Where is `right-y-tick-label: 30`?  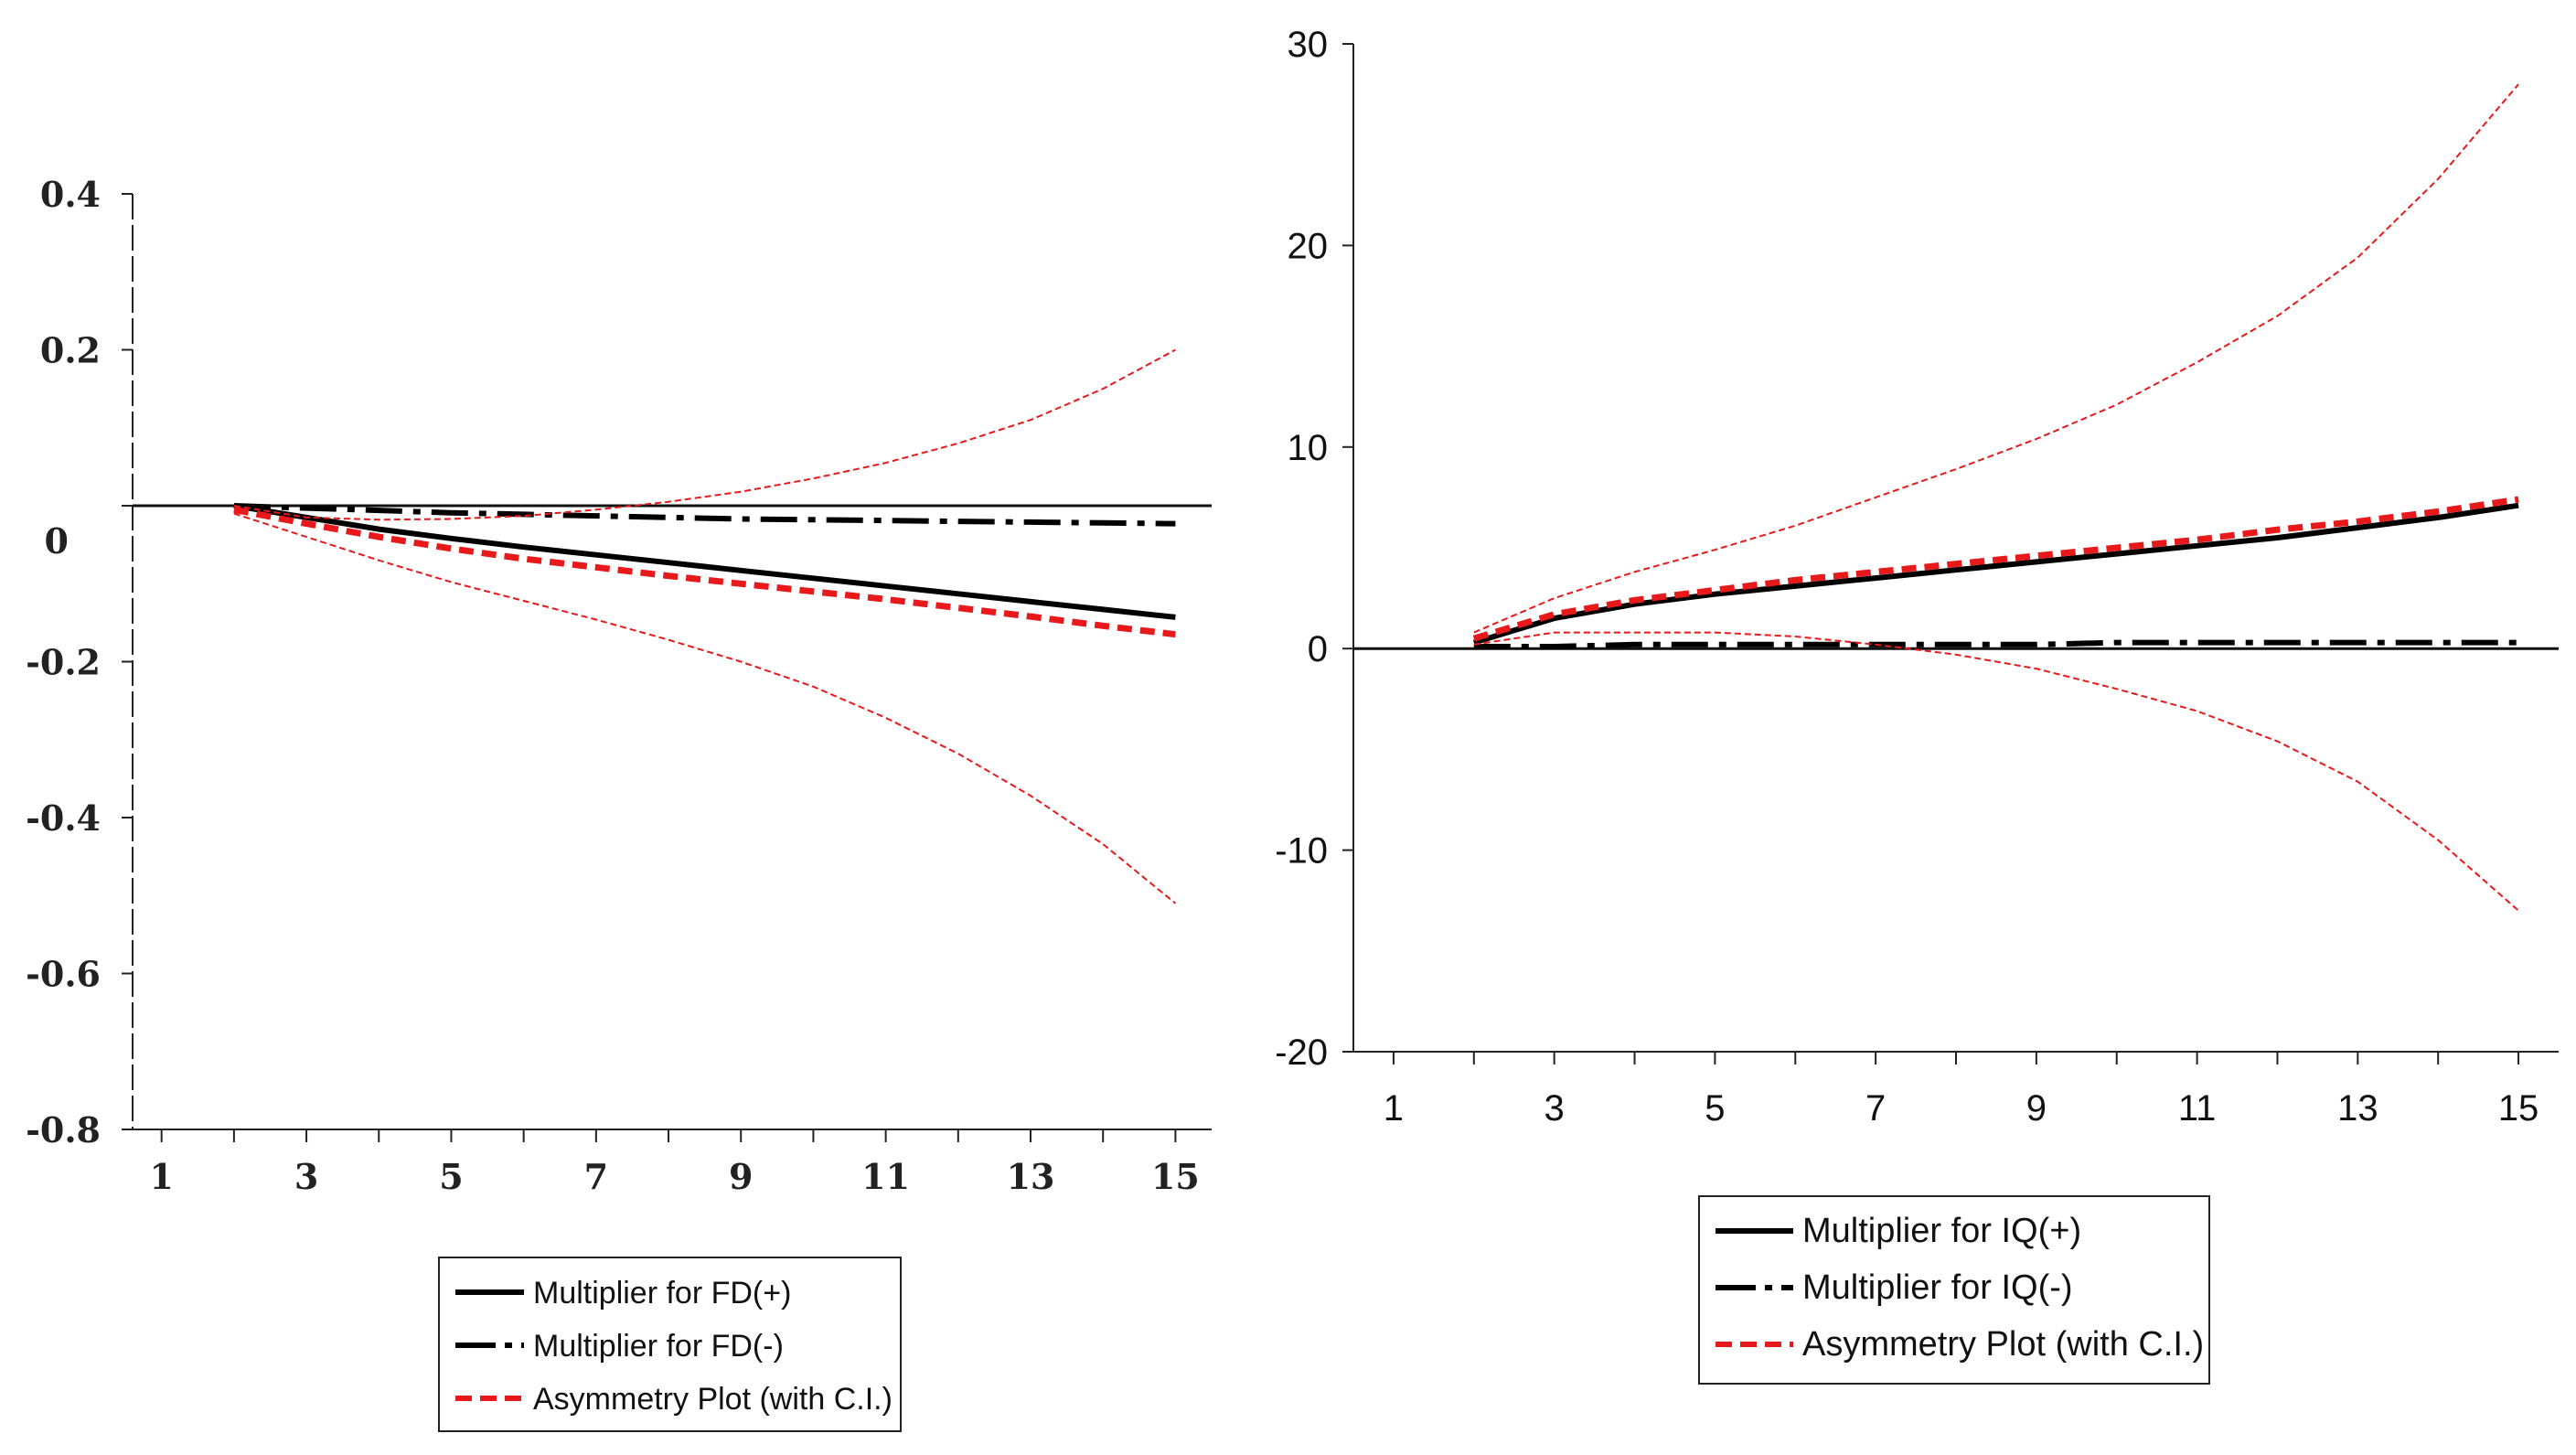 right-y-tick-label: 30 is located at coordinates (1308, 45).